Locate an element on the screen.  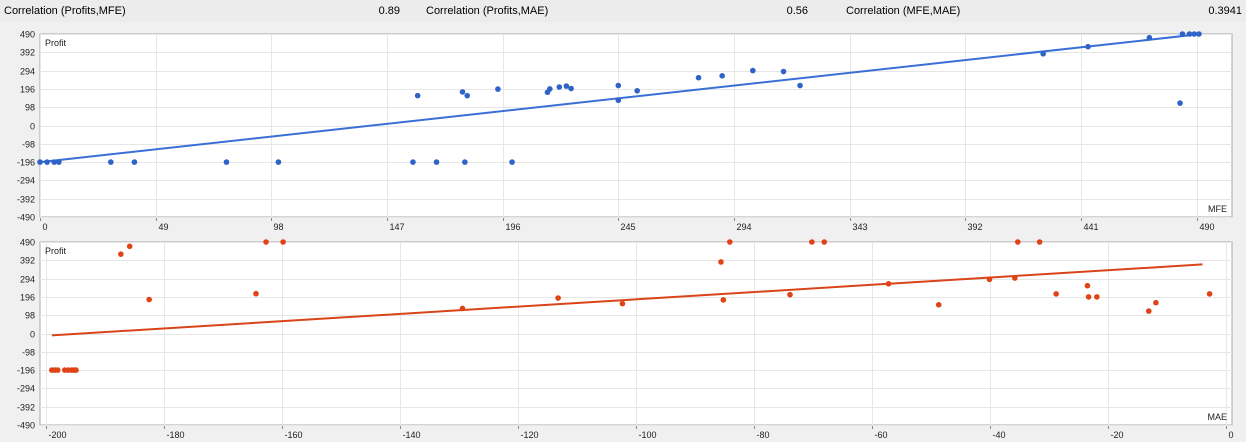
mae-chart-y-tick-label: 196 is located at coordinates (27, 298).